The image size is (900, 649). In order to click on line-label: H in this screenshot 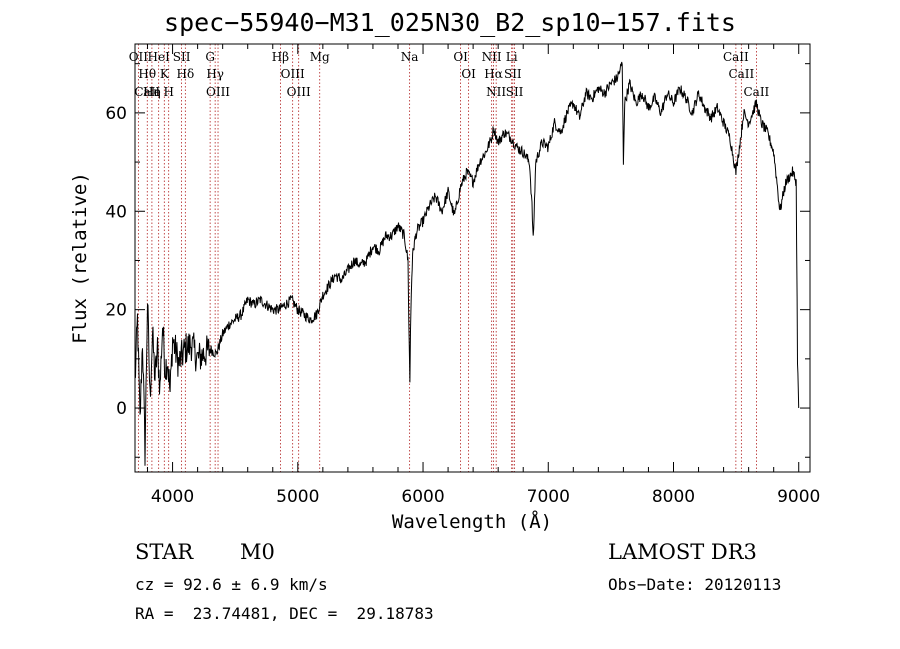, I will do `click(168, 92)`.